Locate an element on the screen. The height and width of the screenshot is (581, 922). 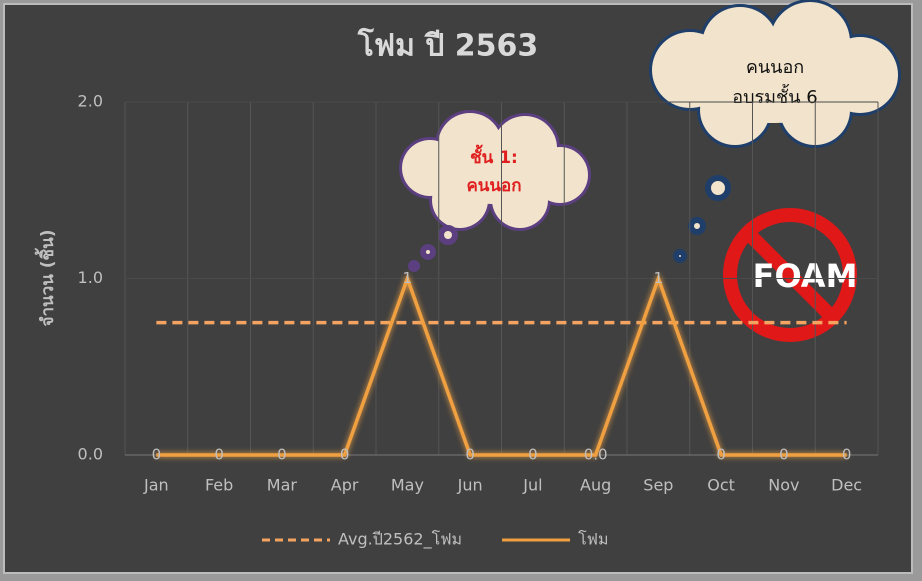
x-tick-label: Apr is located at coordinates (345, 485).